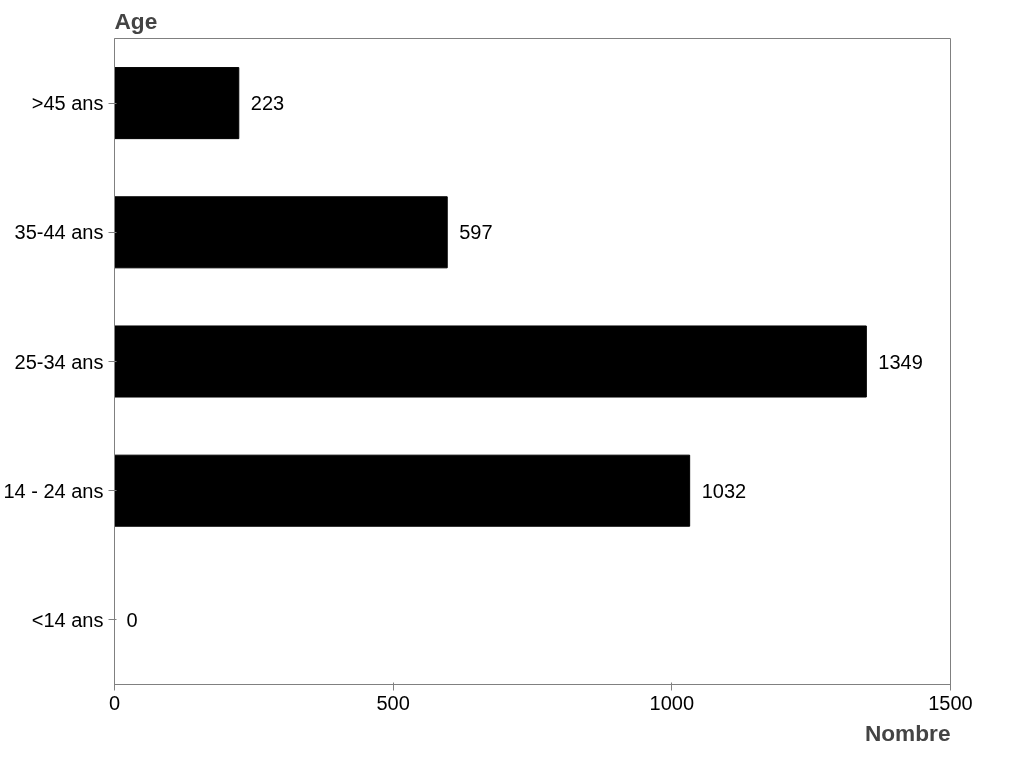  What do you see at coordinates (59, 361) in the screenshot?
I see `y-tick-label: 25-34 ans` at bounding box center [59, 361].